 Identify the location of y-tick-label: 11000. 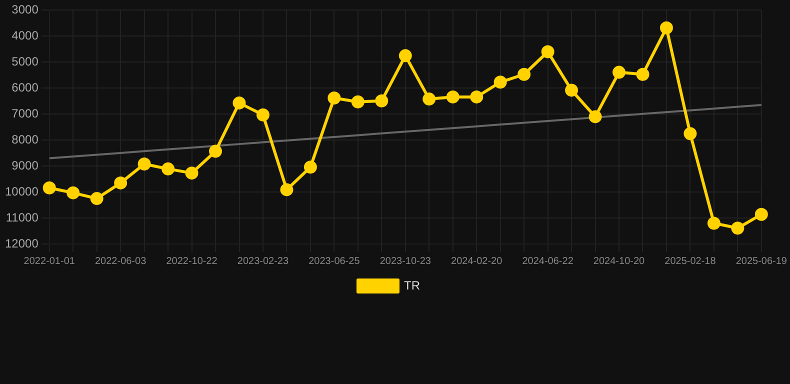
(22, 217).